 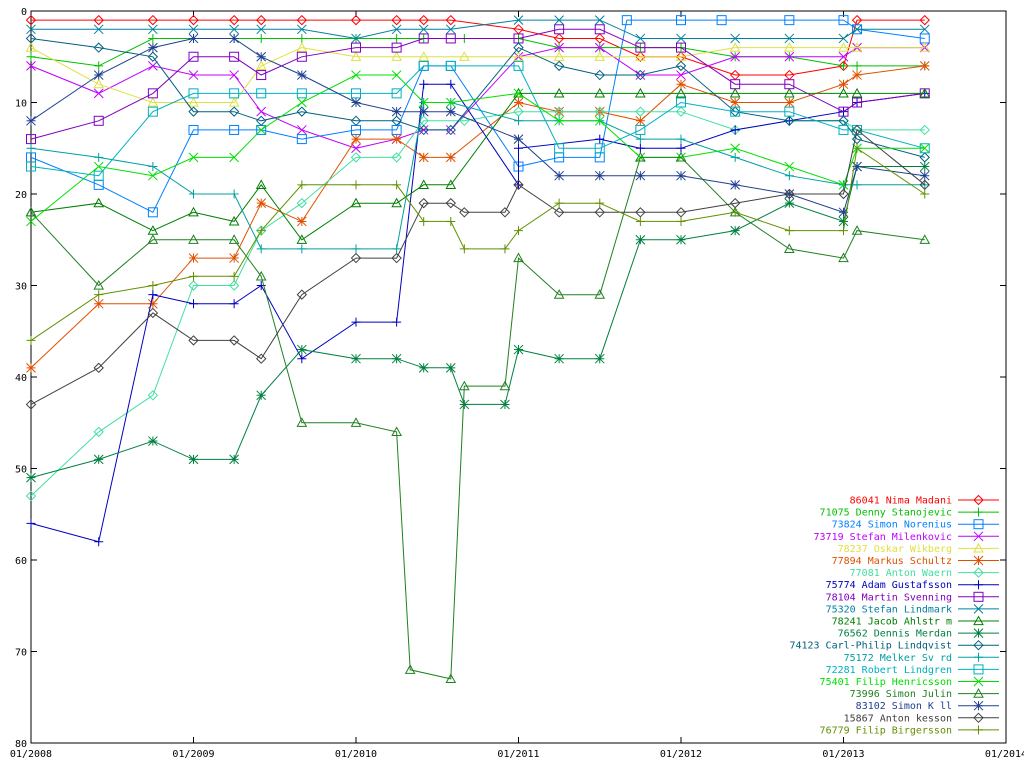 I want to click on legend-label: 73719 Stefan Milenkovic, so click(x=883, y=537).